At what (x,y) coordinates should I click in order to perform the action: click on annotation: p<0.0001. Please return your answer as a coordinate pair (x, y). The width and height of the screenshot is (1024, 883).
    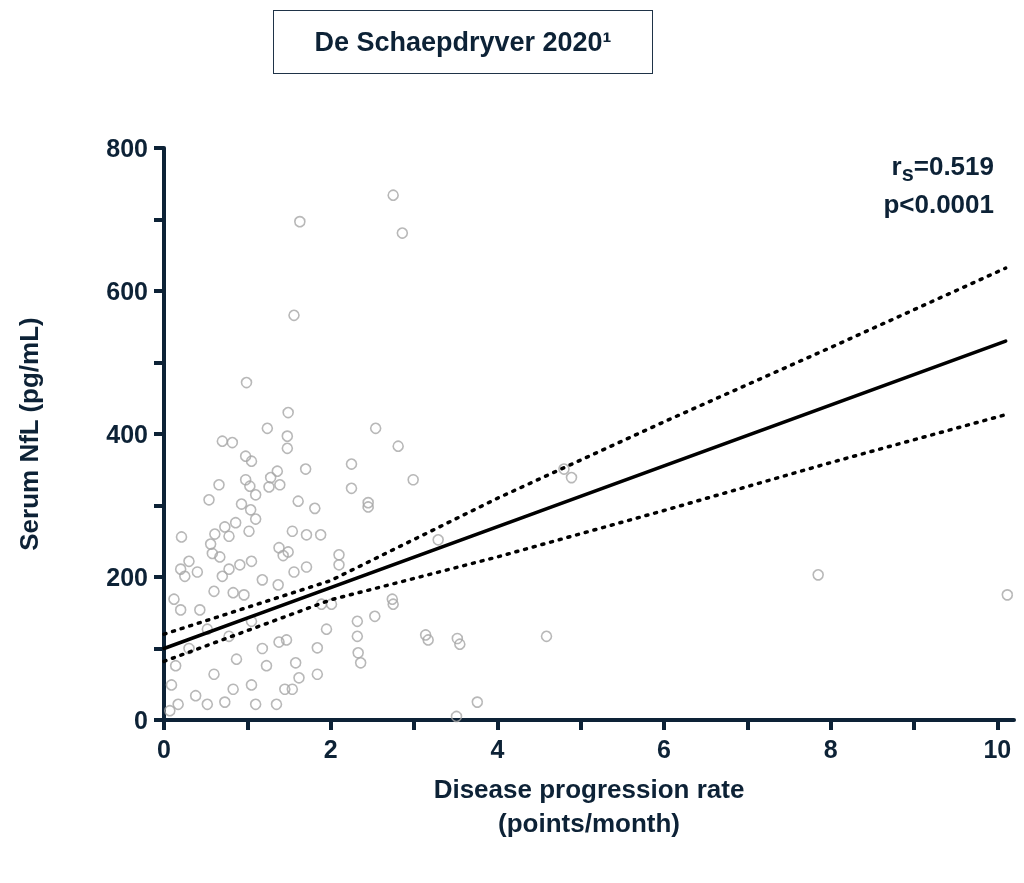
    Looking at the image, I should click on (938, 204).